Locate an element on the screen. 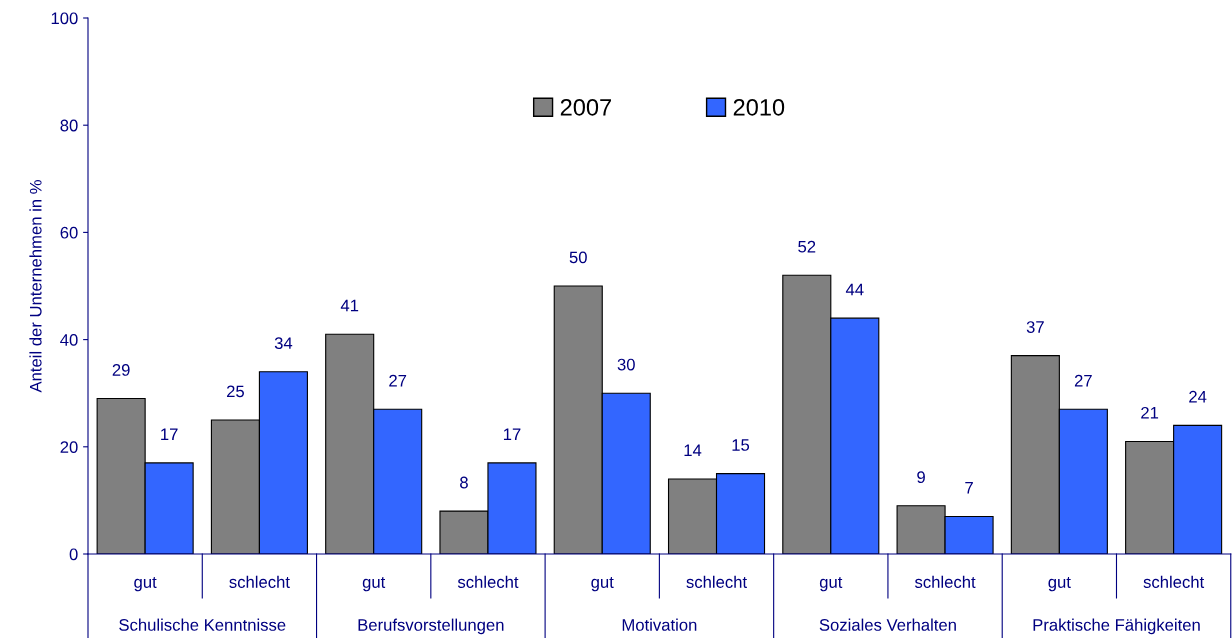  data-label: 50 is located at coordinates (578, 257).